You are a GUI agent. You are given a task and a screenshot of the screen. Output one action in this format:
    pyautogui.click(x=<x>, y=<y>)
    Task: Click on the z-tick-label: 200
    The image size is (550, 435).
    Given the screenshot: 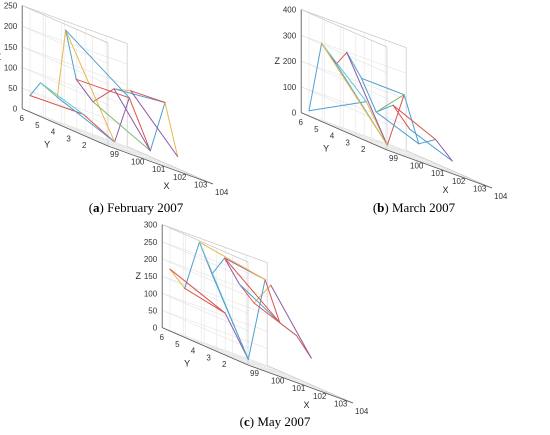 What is the action you would take?
    pyautogui.click(x=151, y=259)
    